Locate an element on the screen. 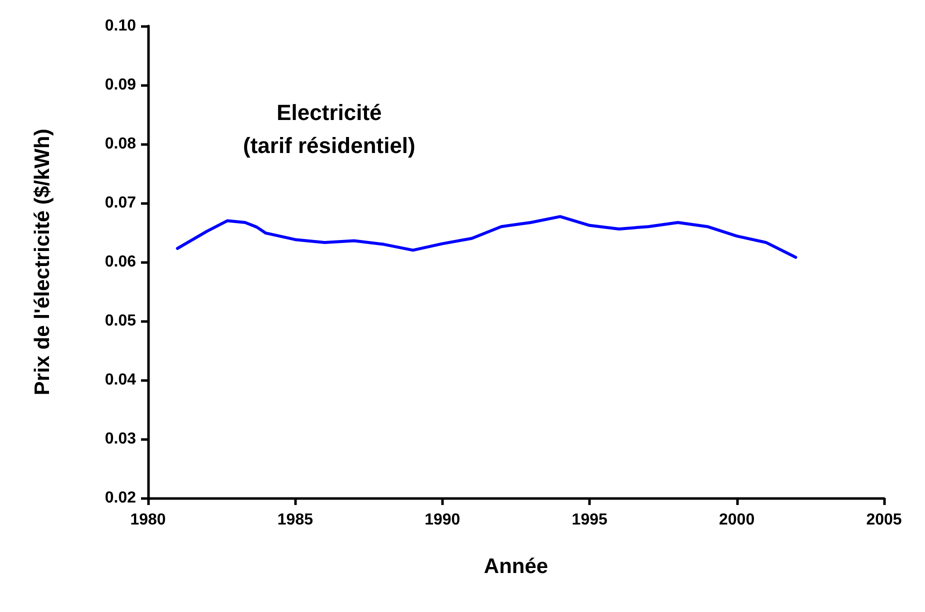 Image resolution: width=925 pixels, height=612 pixels. x-tick-label: 1990 is located at coordinates (442, 520).